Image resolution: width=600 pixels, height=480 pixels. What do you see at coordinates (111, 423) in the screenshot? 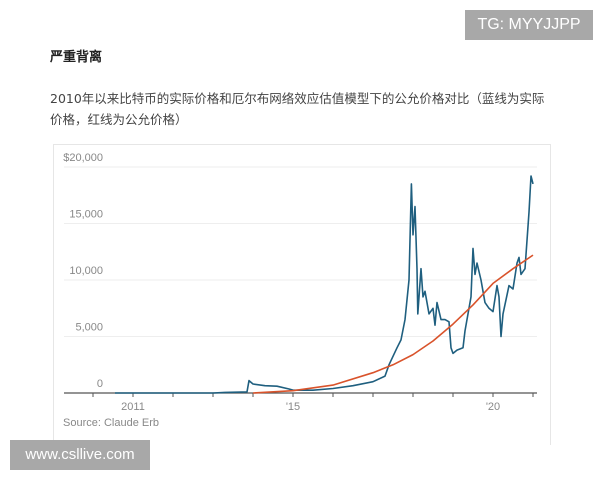
I see `source-note: Source: Claude Erb` at bounding box center [111, 423].